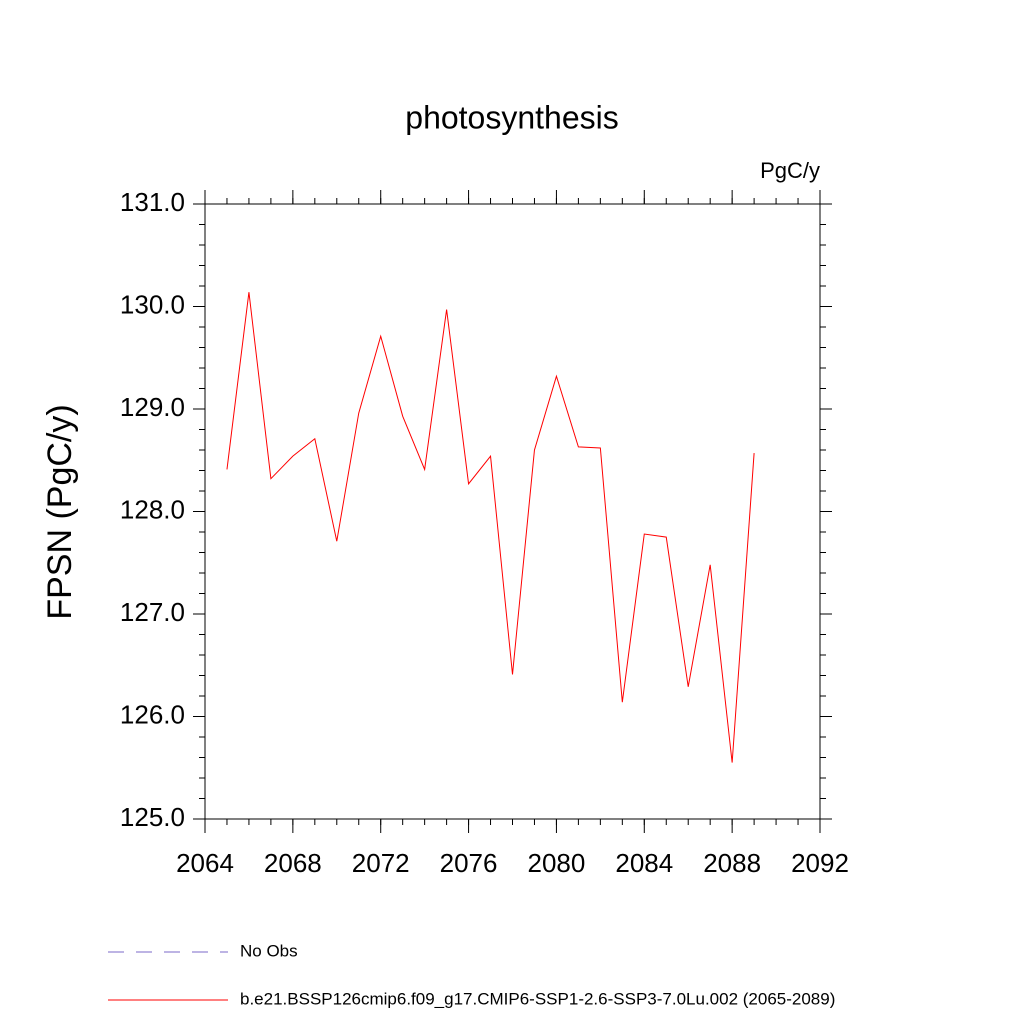 The image size is (1024, 1024). I want to click on legend-label: No Obs, so click(269, 950).